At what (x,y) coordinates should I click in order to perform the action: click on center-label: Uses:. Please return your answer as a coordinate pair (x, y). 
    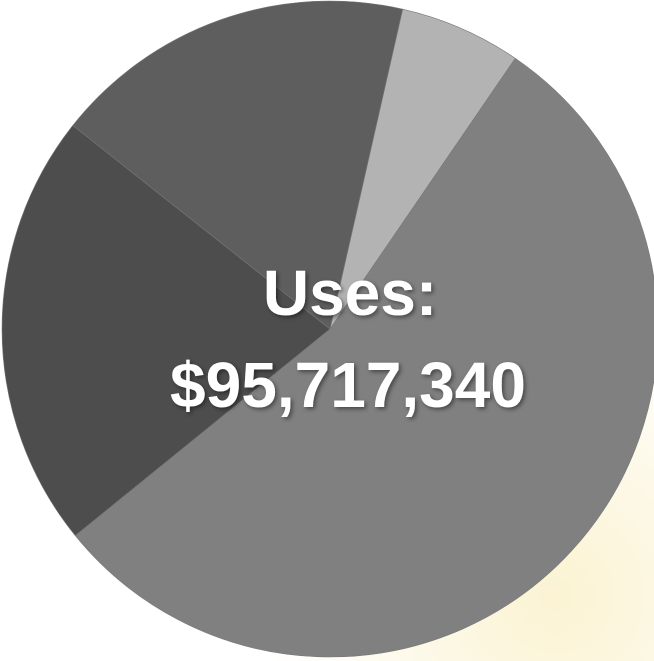
    Looking at the image, I should click on (350, 293).